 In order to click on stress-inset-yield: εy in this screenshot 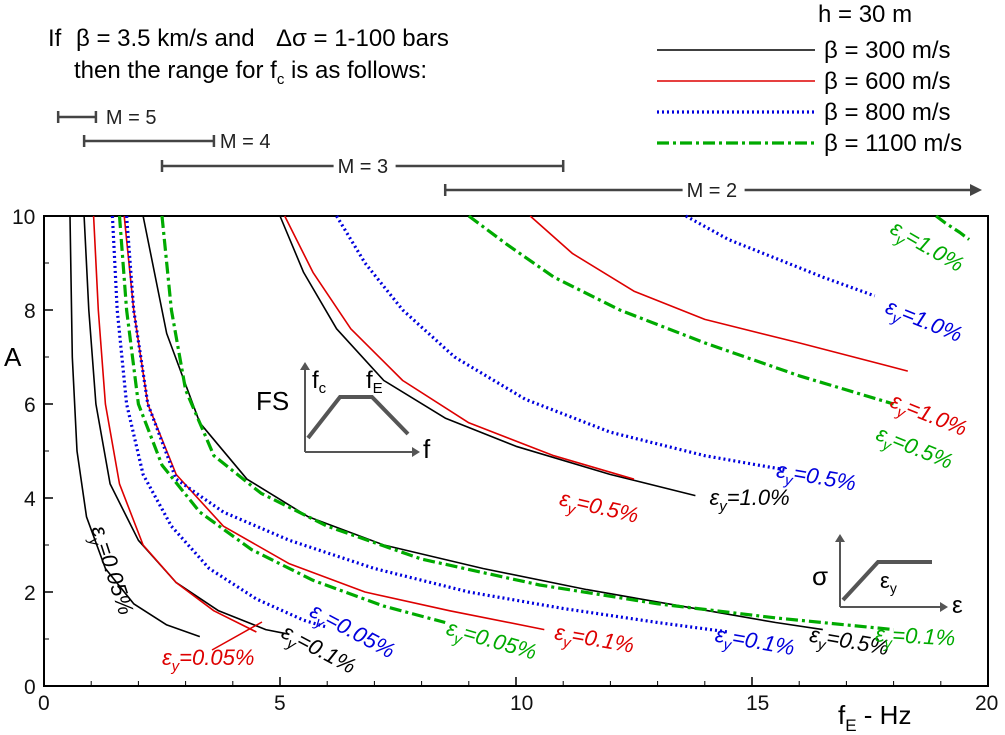, I will do `click(888, 582)`.